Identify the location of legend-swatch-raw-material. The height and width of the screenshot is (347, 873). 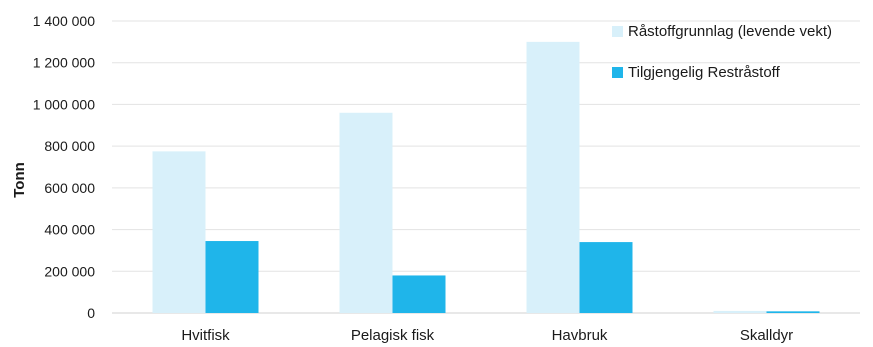
(617, 31).